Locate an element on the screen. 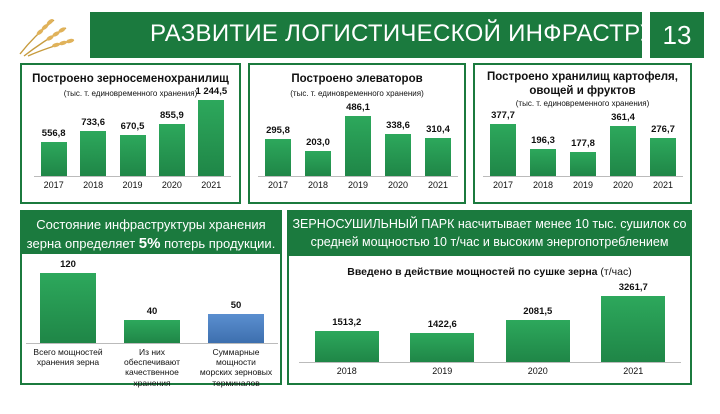 Image resolution: width=720 pixels, height=414 pixels. bar-value-label: 361,4 is located at coordinates (623, 118).